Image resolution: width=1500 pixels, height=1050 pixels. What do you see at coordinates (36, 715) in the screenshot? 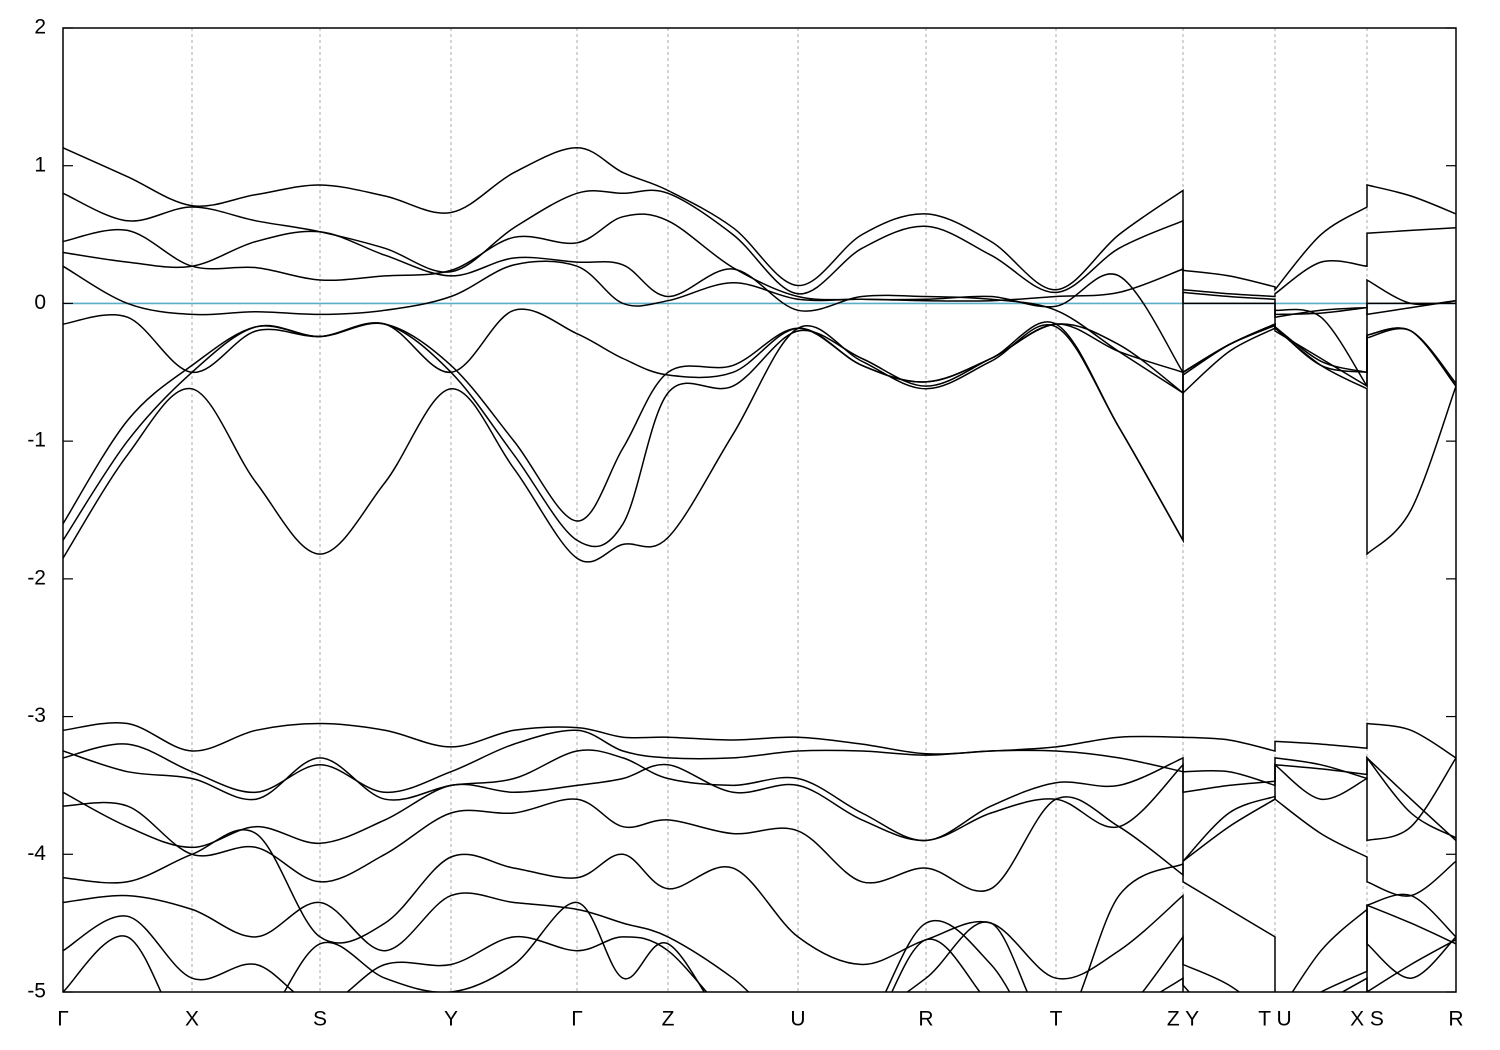
I see `y-tick-label: -3` at bounding box center [36, 715].